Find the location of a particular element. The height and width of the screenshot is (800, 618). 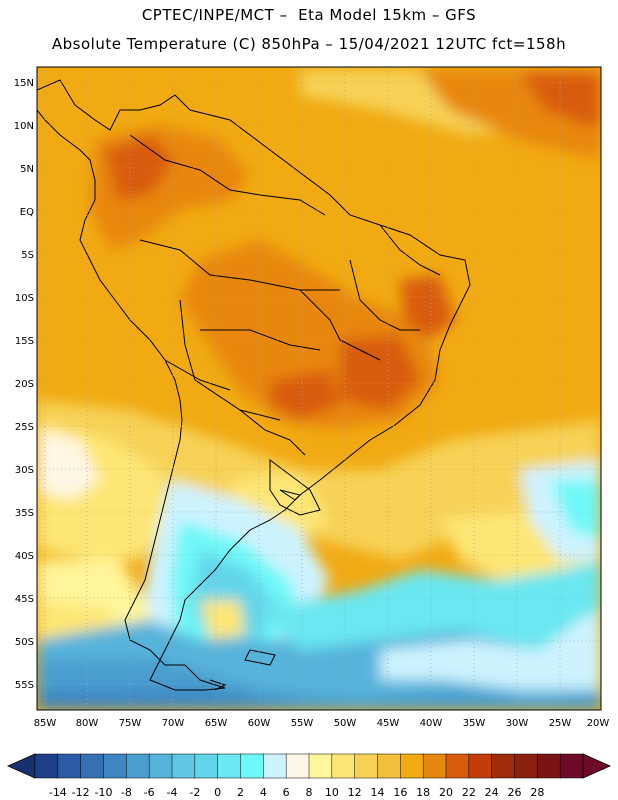

lat-label: 25S is located at coordinates (24, 427).